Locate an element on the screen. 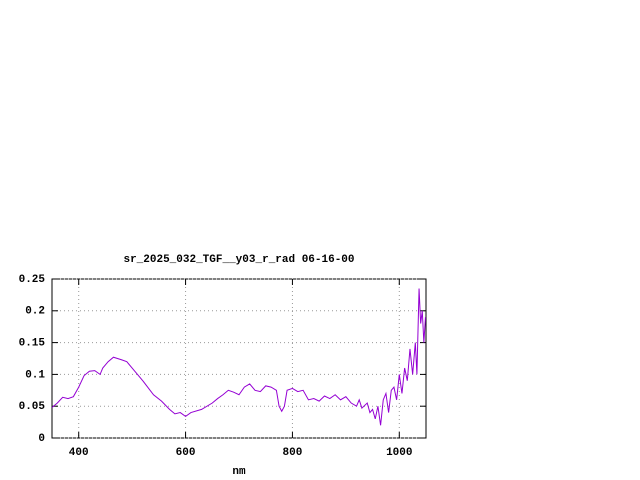 This screenshot has width=640, height=480. y-tick-label: 0.25 is located at coordinates (32, 280).